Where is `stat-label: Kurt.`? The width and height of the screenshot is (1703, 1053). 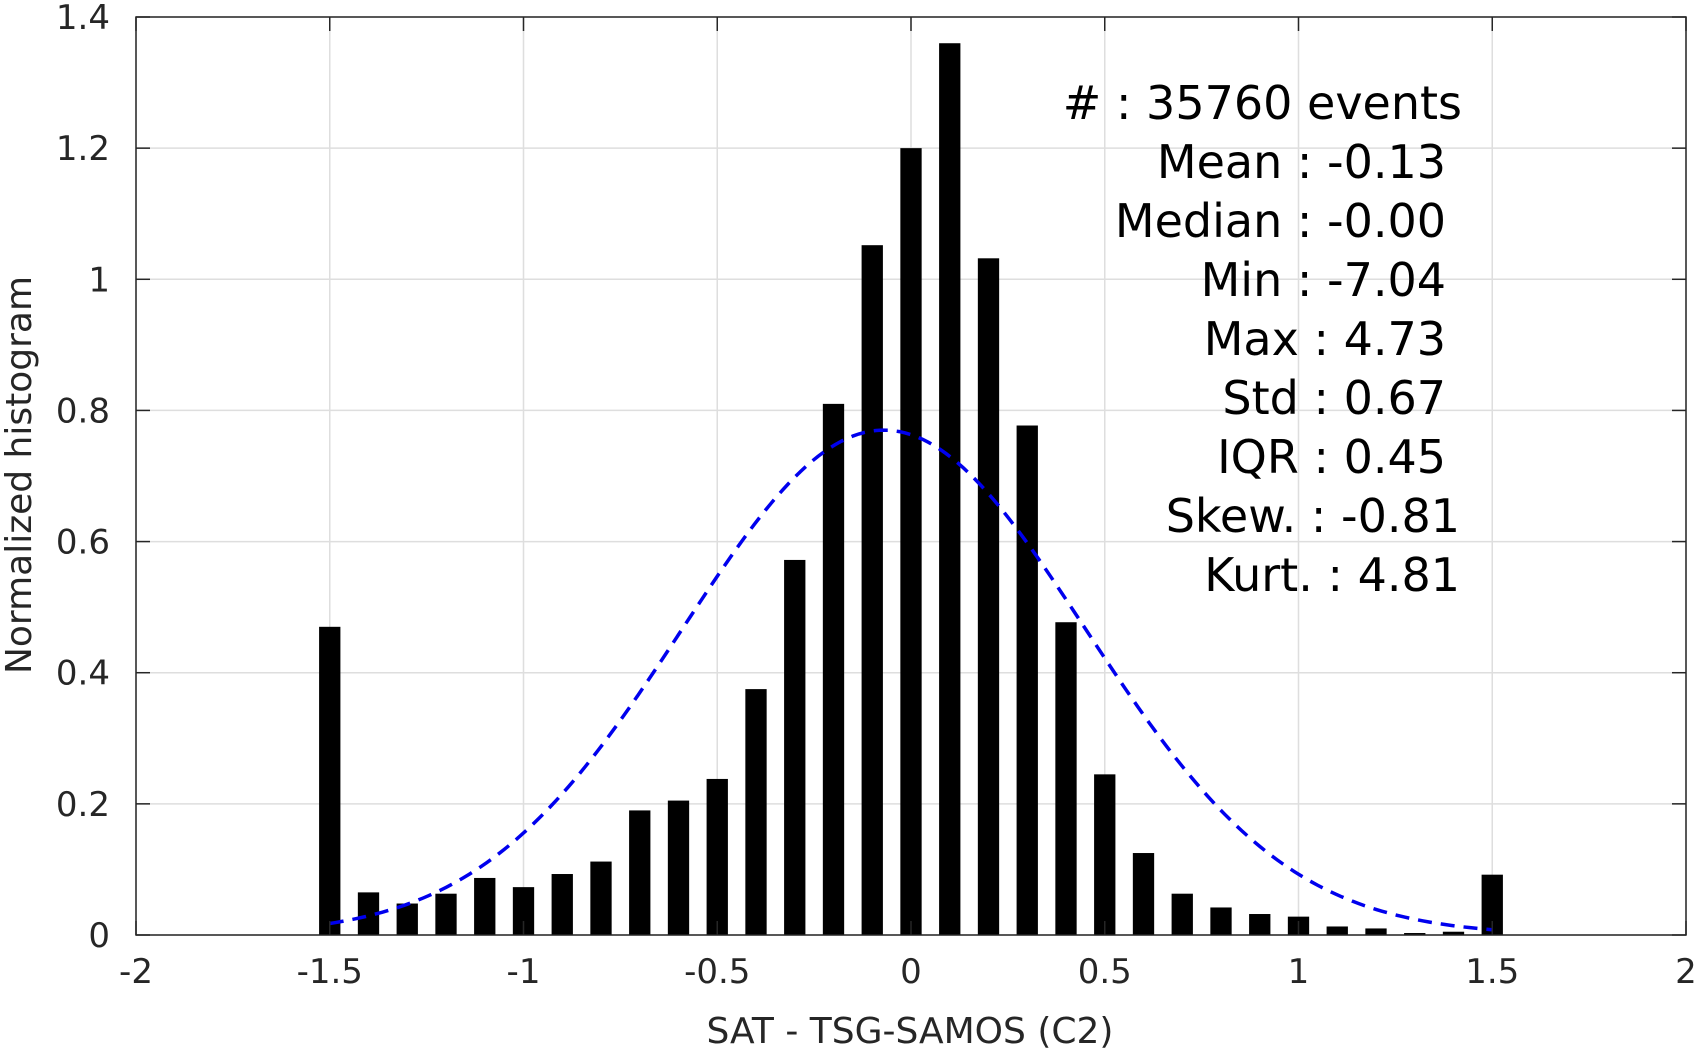
stat-label: Kurt. is located at coordinates (1265, 575).